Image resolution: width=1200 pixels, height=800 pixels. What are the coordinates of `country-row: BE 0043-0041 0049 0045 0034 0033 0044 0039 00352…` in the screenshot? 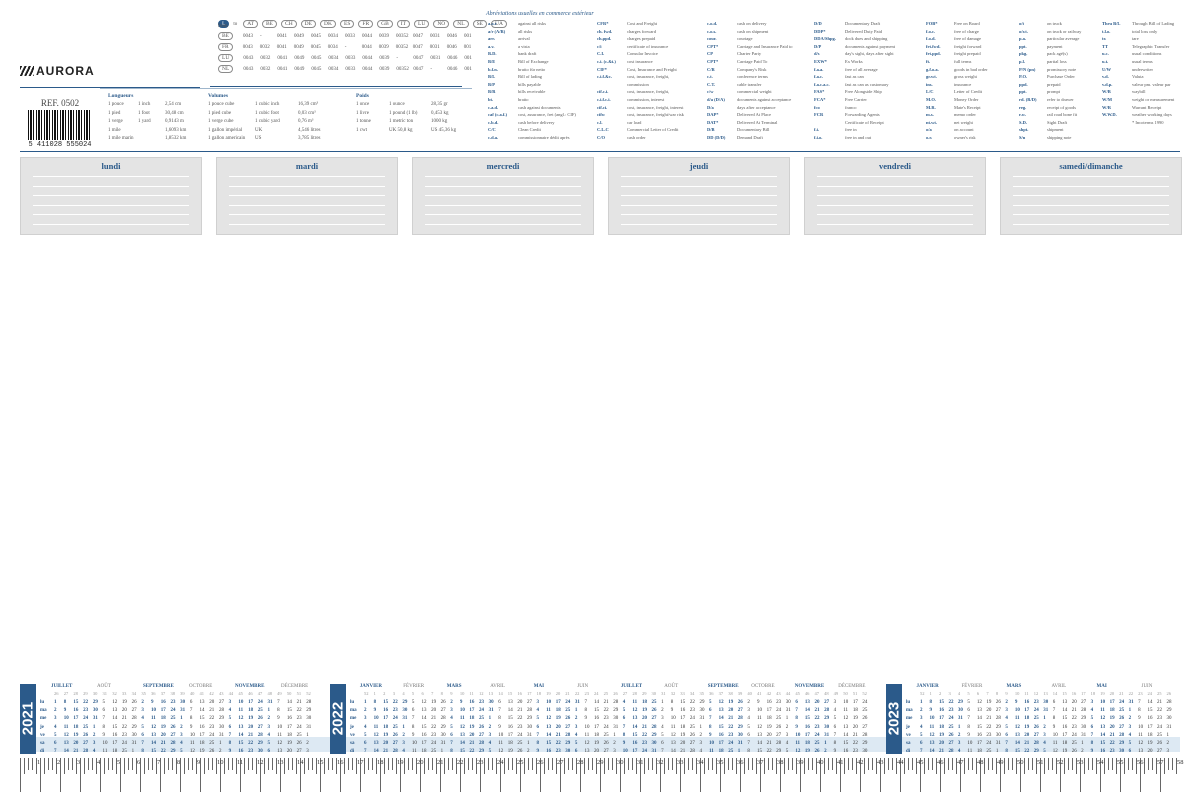 It's located at (349, 36).